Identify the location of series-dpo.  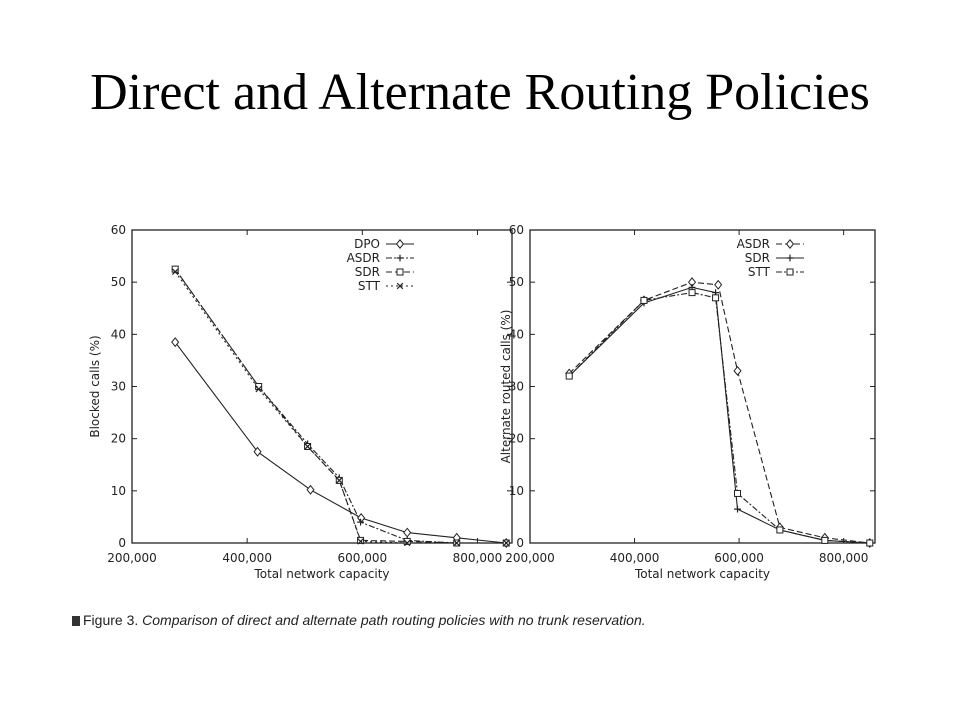
(341, 442).